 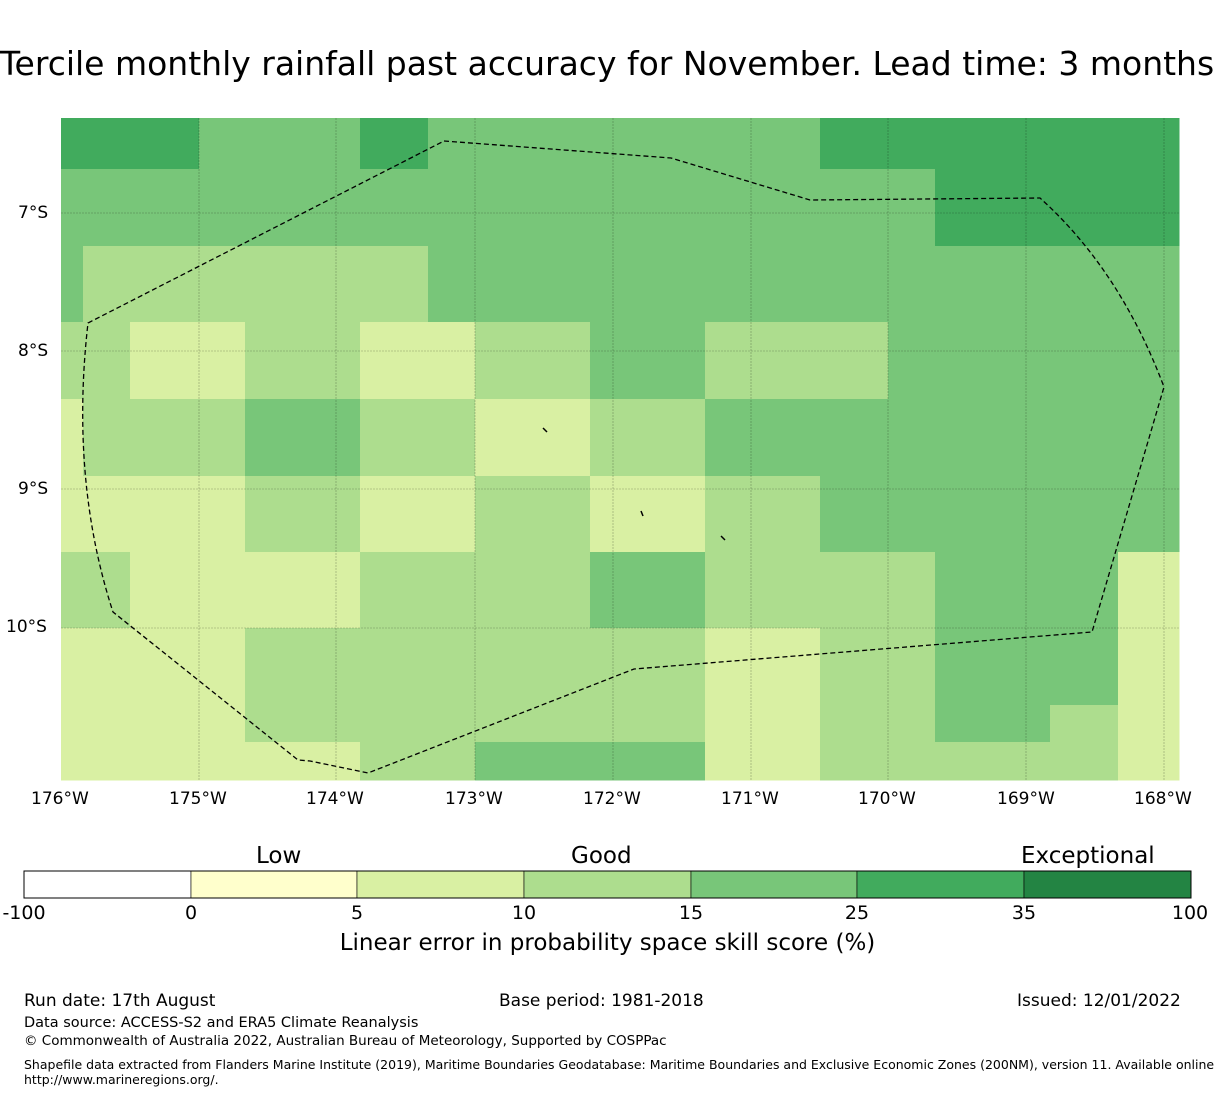 I want to click on colorbar-segment, so click(x=1107, y=884).